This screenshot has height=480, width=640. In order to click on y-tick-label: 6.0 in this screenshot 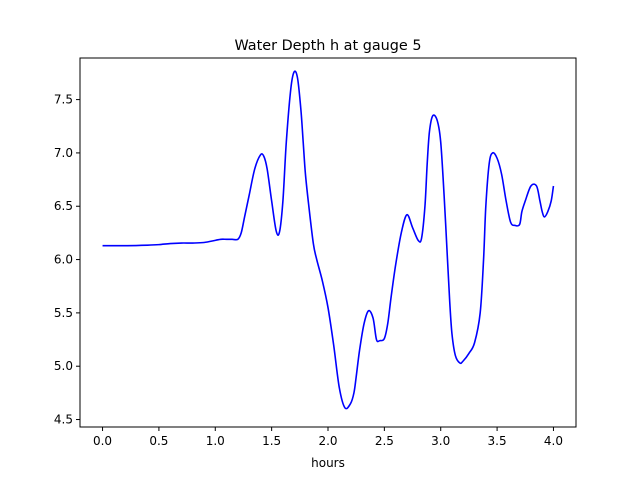, I will do `click(63, 260)`.